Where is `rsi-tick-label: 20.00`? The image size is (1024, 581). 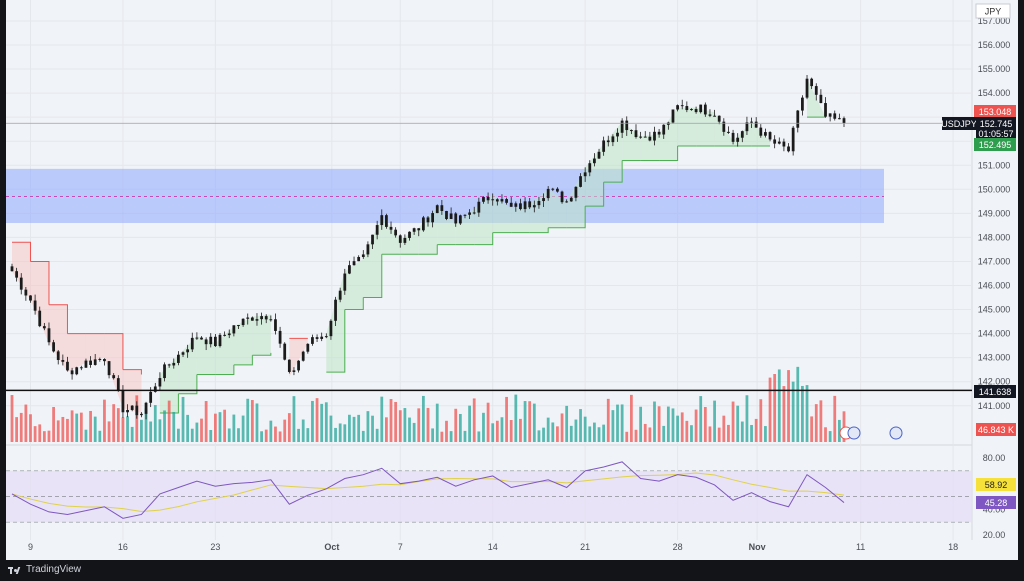
rsi-tick-label: 20.00 is located at coordinates (994, 535).